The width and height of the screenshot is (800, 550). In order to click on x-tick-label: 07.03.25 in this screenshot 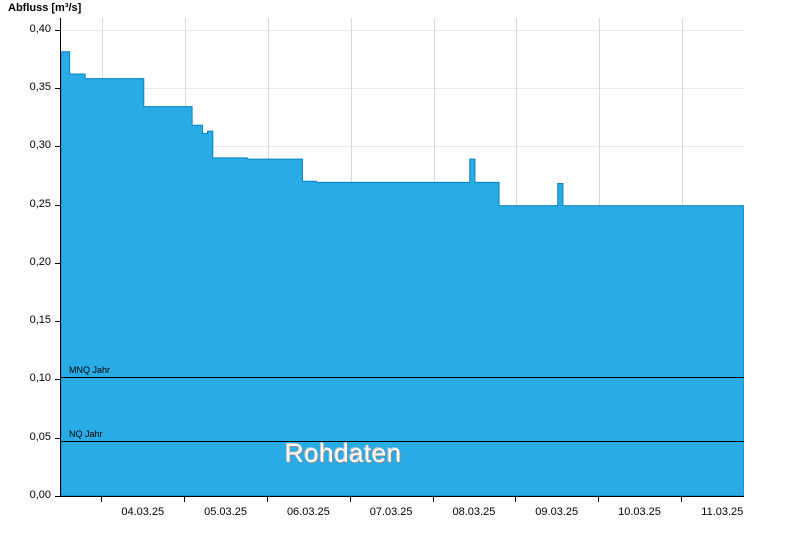, I will do `click(391, 512)`.